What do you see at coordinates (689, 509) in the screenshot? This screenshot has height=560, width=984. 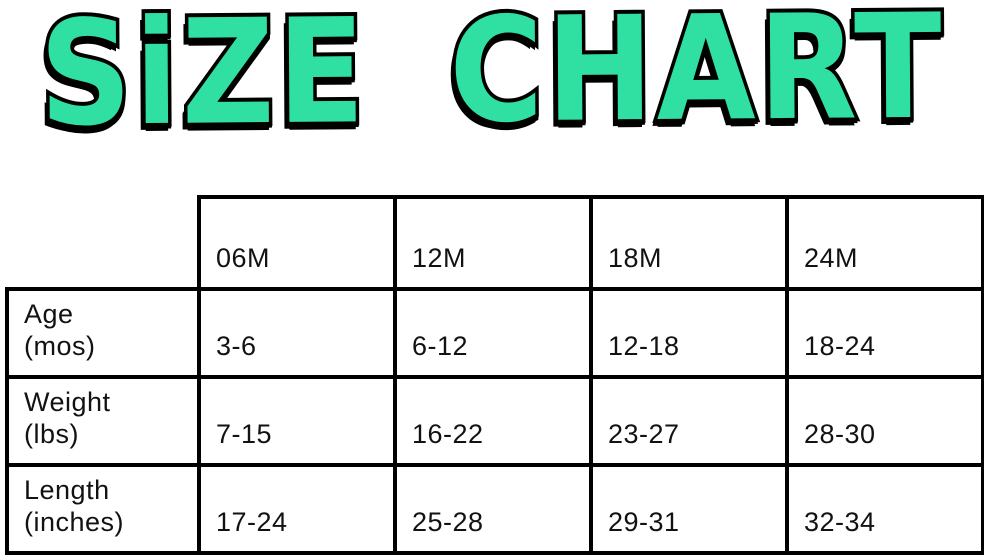 I see `table-cell-length-18m: 29-31` at bounding box center [689, 509].